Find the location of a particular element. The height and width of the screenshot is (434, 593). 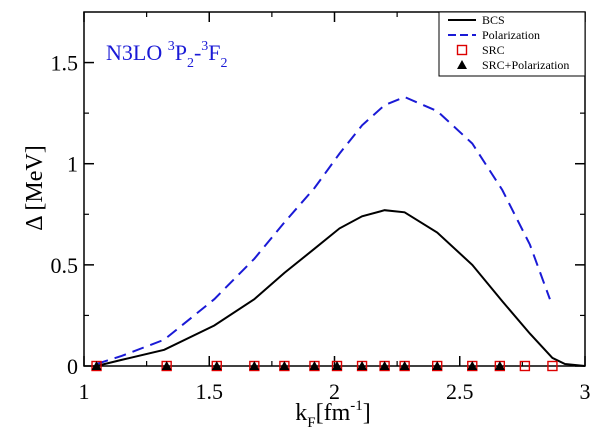

y-tick-label: 1 is located at coordinates (72, 164).